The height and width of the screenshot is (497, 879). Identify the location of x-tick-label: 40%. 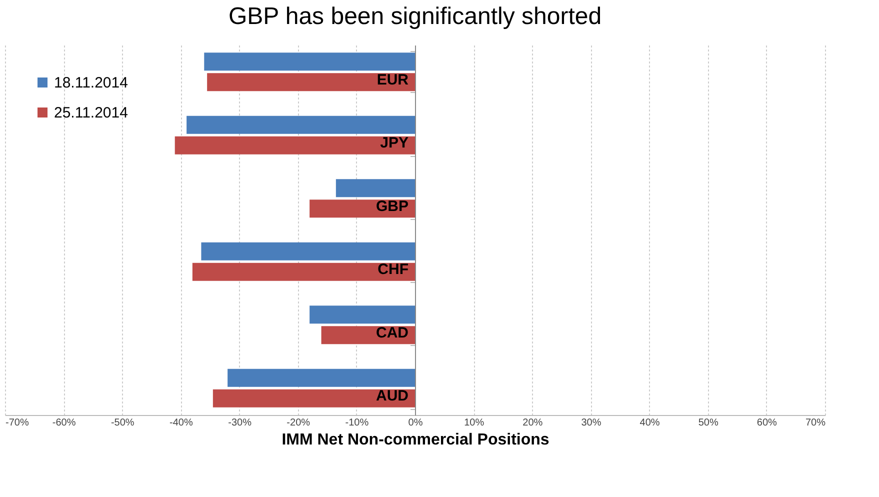
(650, 423).